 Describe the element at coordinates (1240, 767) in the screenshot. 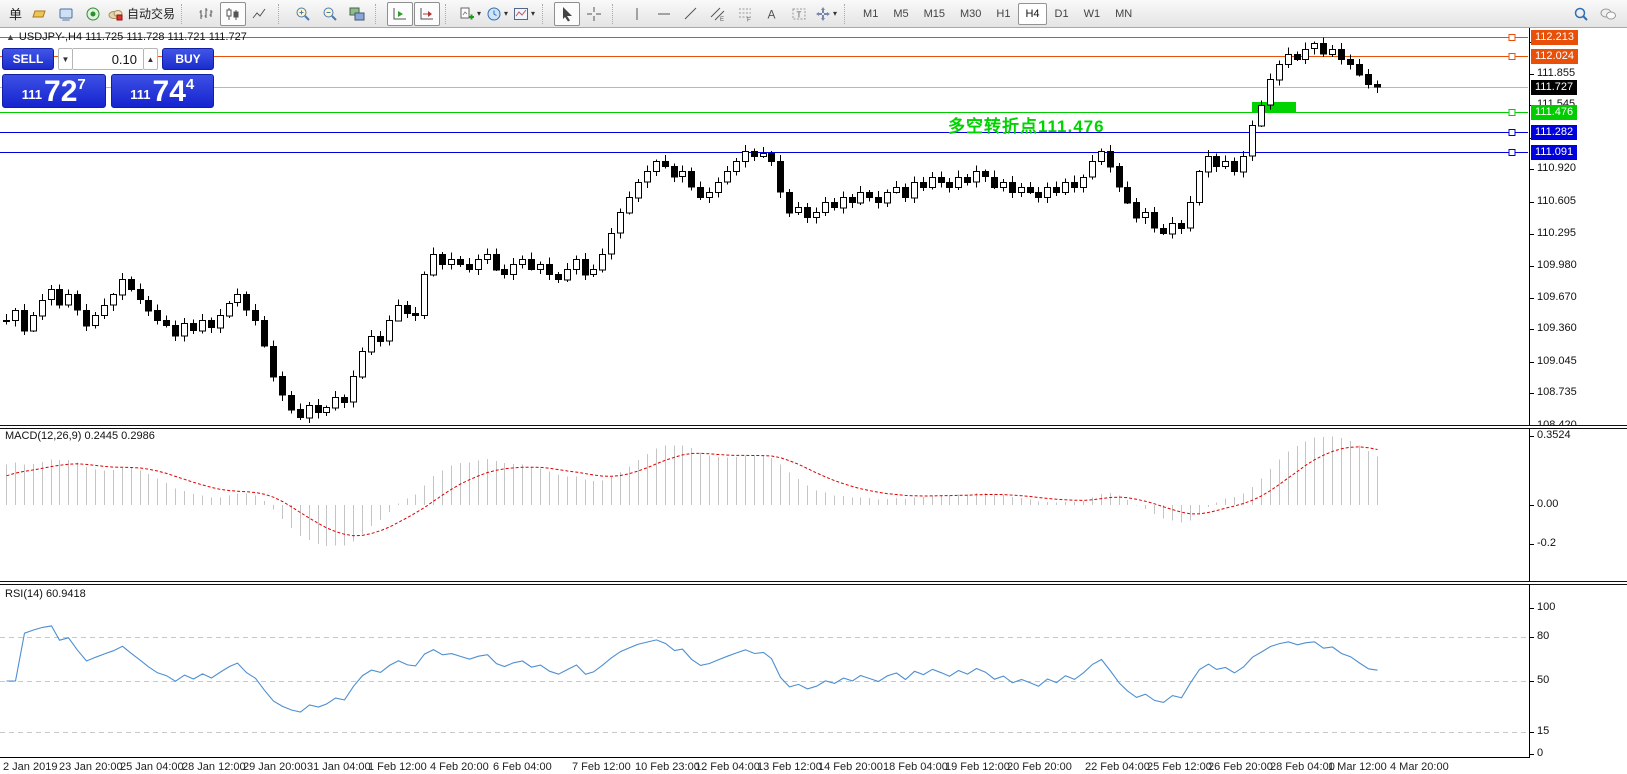

I see `time-axis-label: 26 Feb 20:00` at that location.